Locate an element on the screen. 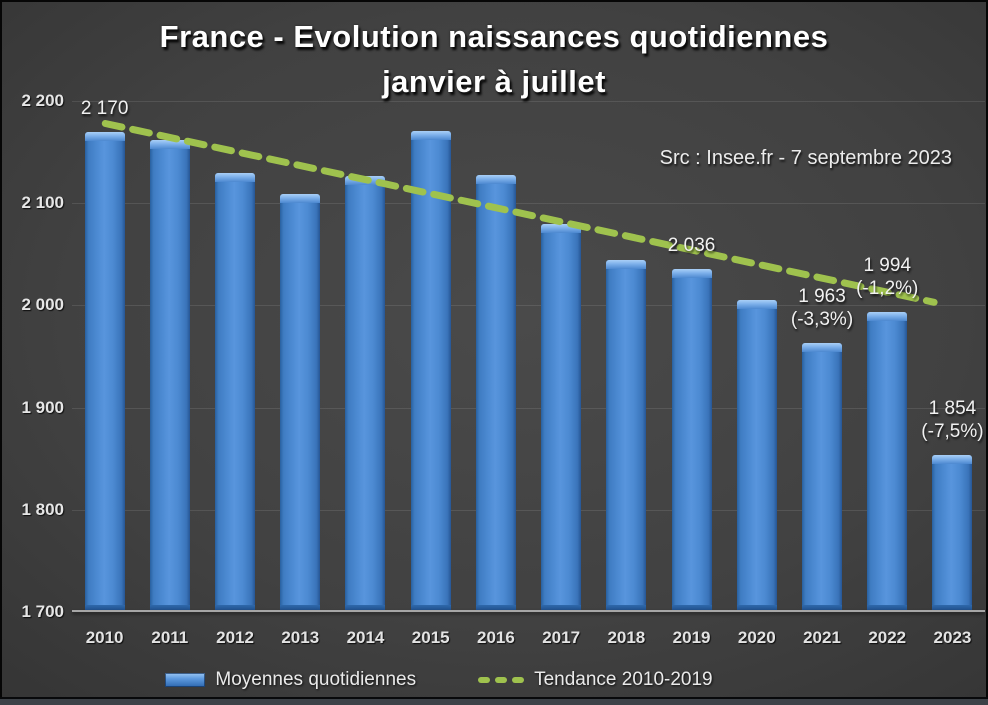  bar-value-label: 2 170 is located at coordinates (105, 108).